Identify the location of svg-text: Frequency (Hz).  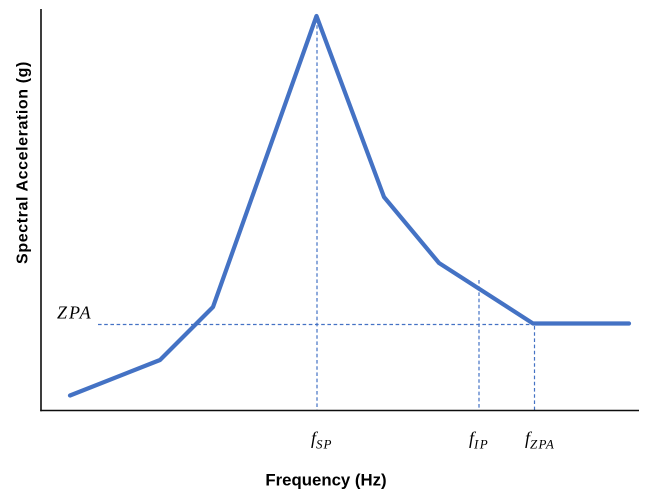
(325, 480).